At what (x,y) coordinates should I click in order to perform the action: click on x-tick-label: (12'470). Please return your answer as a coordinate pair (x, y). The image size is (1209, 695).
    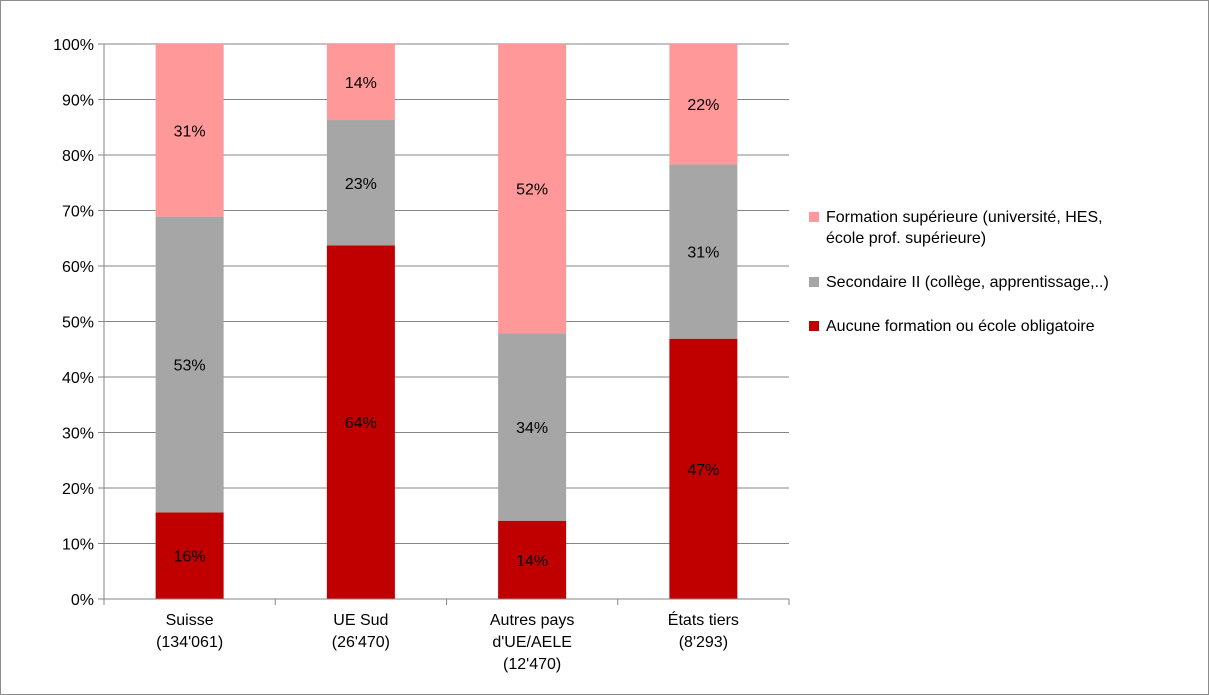
    Looking at the image, I should click on (532, 664).